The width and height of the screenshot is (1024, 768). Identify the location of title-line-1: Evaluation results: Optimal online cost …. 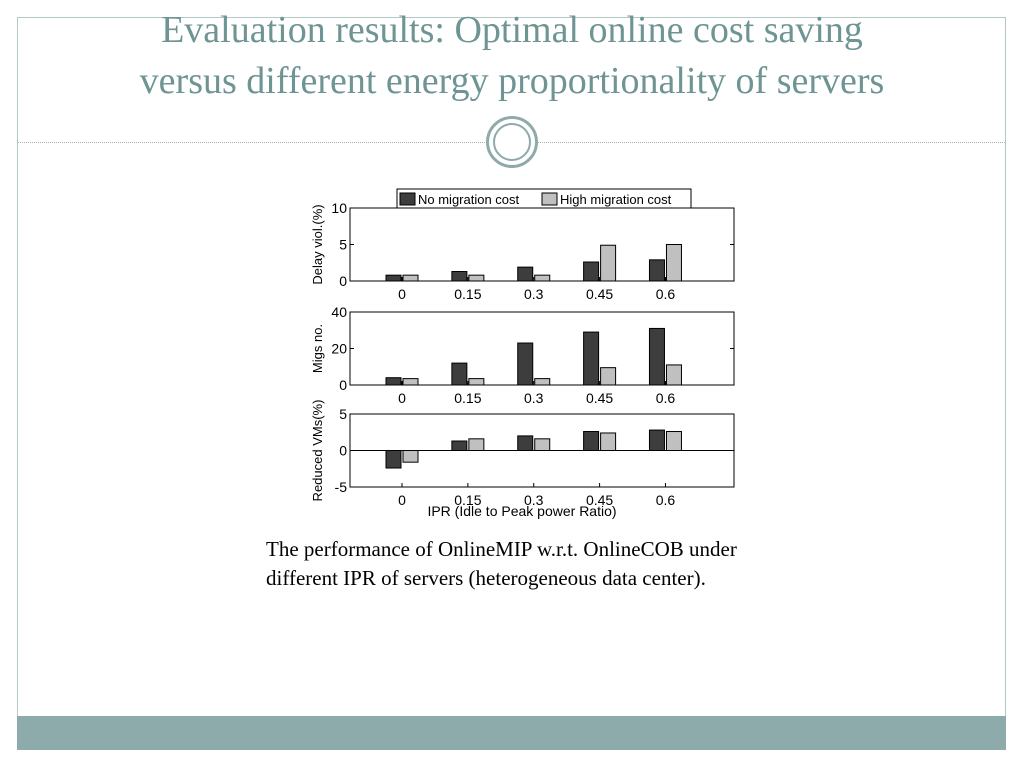
(512, 30).